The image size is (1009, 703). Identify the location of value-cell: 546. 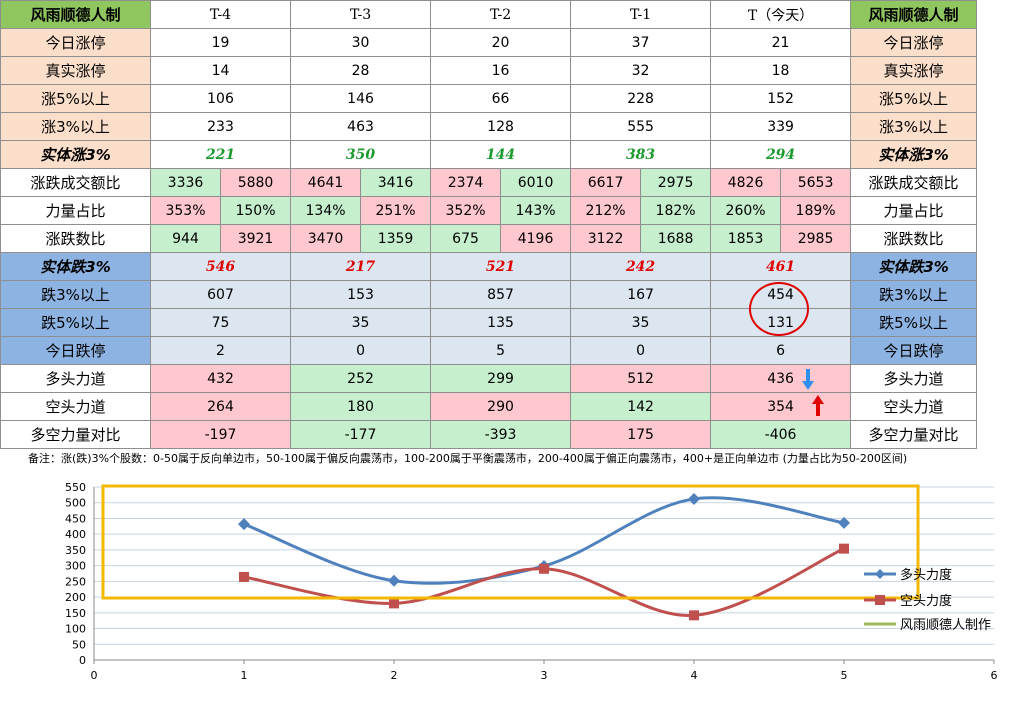
(220, 266).